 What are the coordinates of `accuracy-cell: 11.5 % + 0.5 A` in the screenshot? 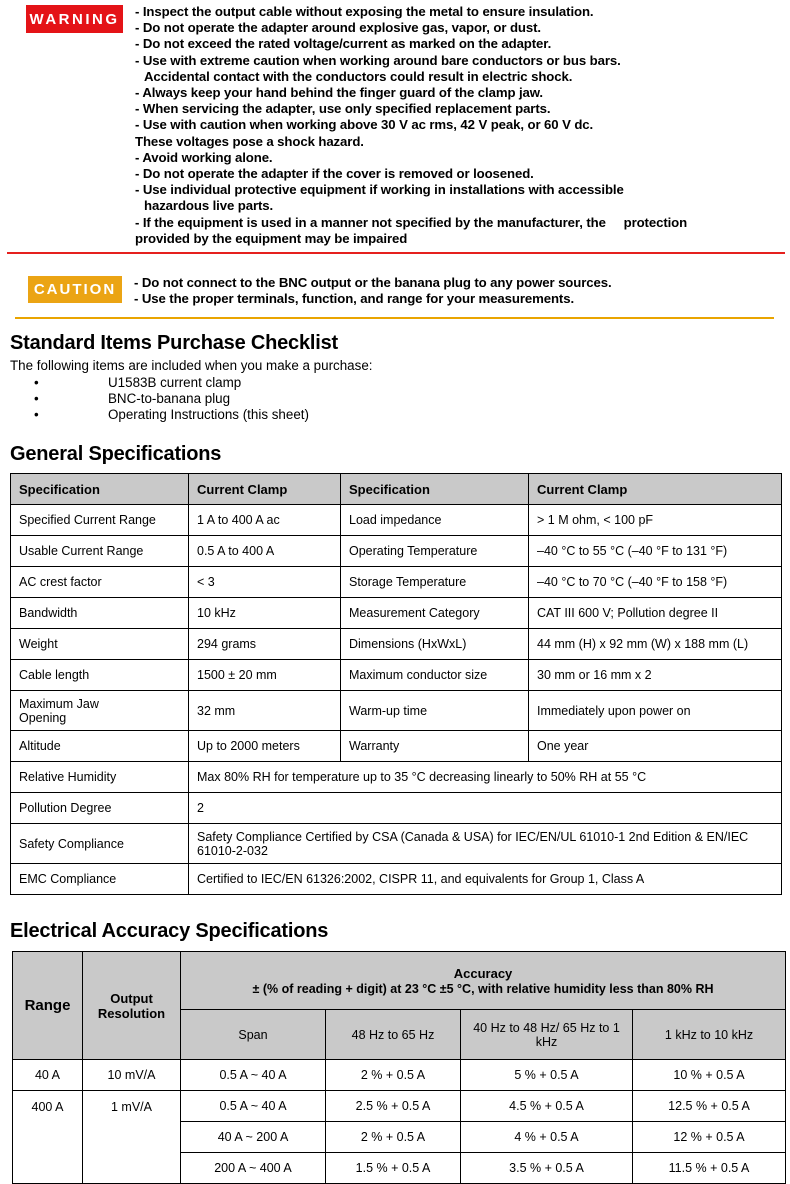 It's located at (709, 1168).